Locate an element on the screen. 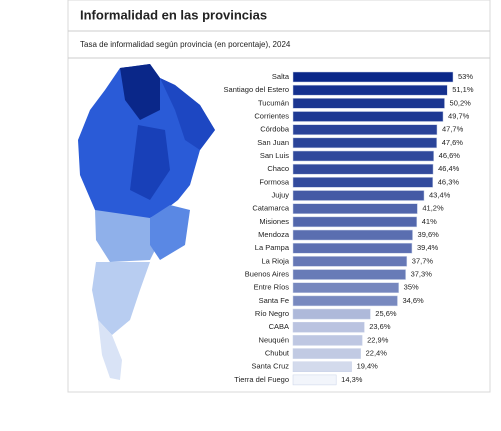 The image size is (501, 431). value-label: 46,6% is located at coordinates (450, 155).